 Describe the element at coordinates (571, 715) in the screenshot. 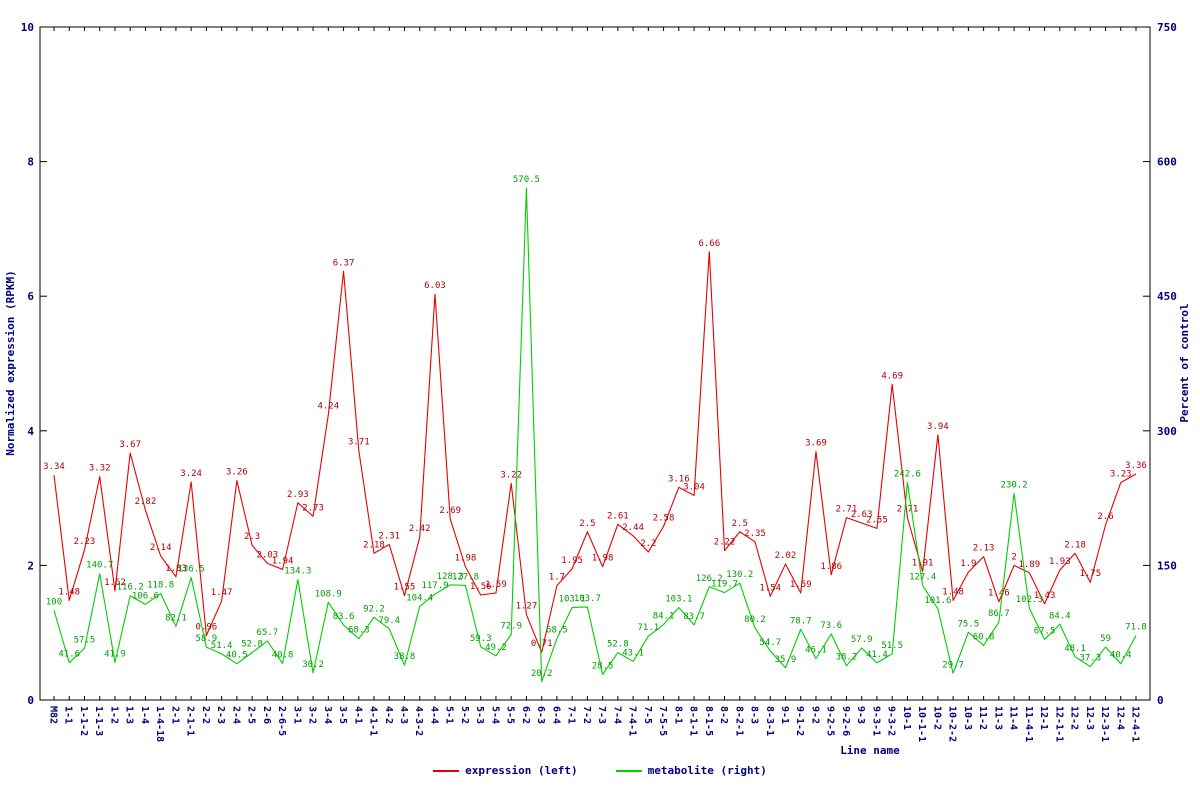

I see `svg-text: 7-1` at that location.